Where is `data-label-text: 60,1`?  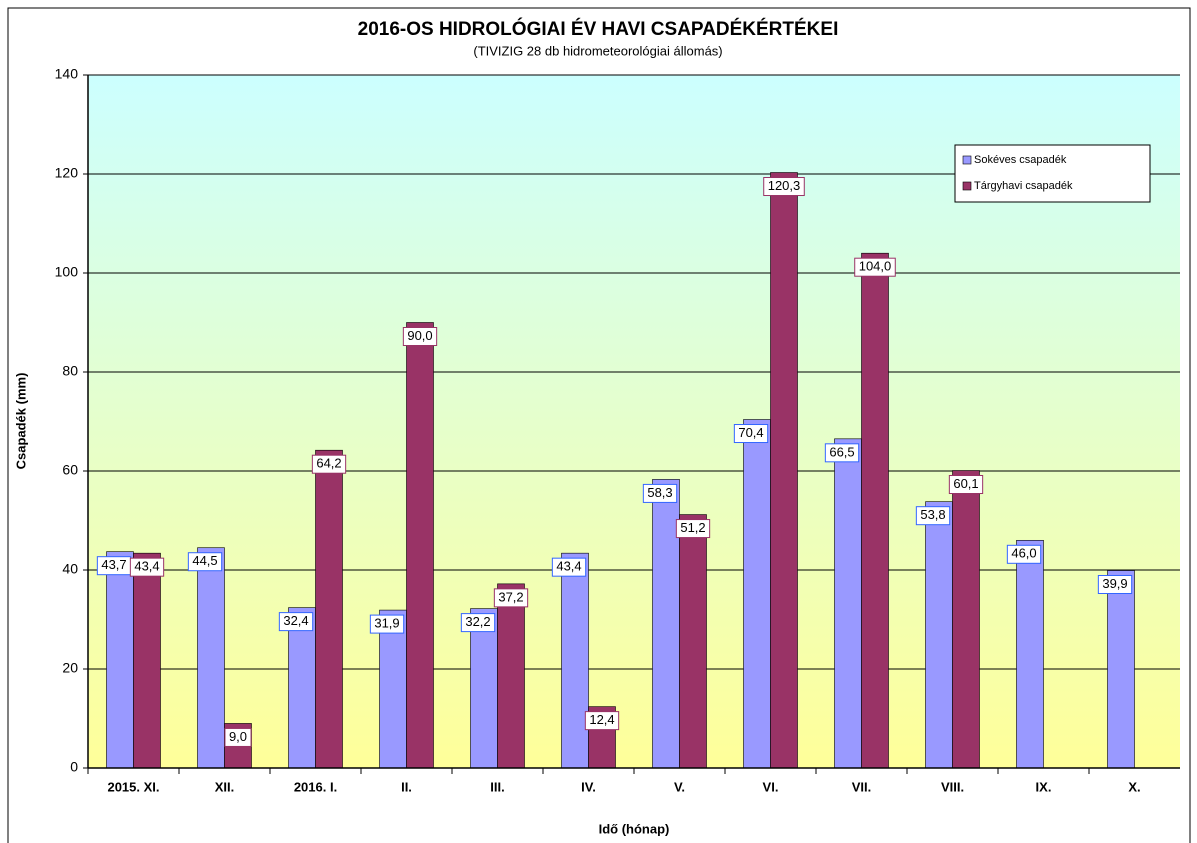
data-label-text: 60,1 is located at coordinates (965, 483).